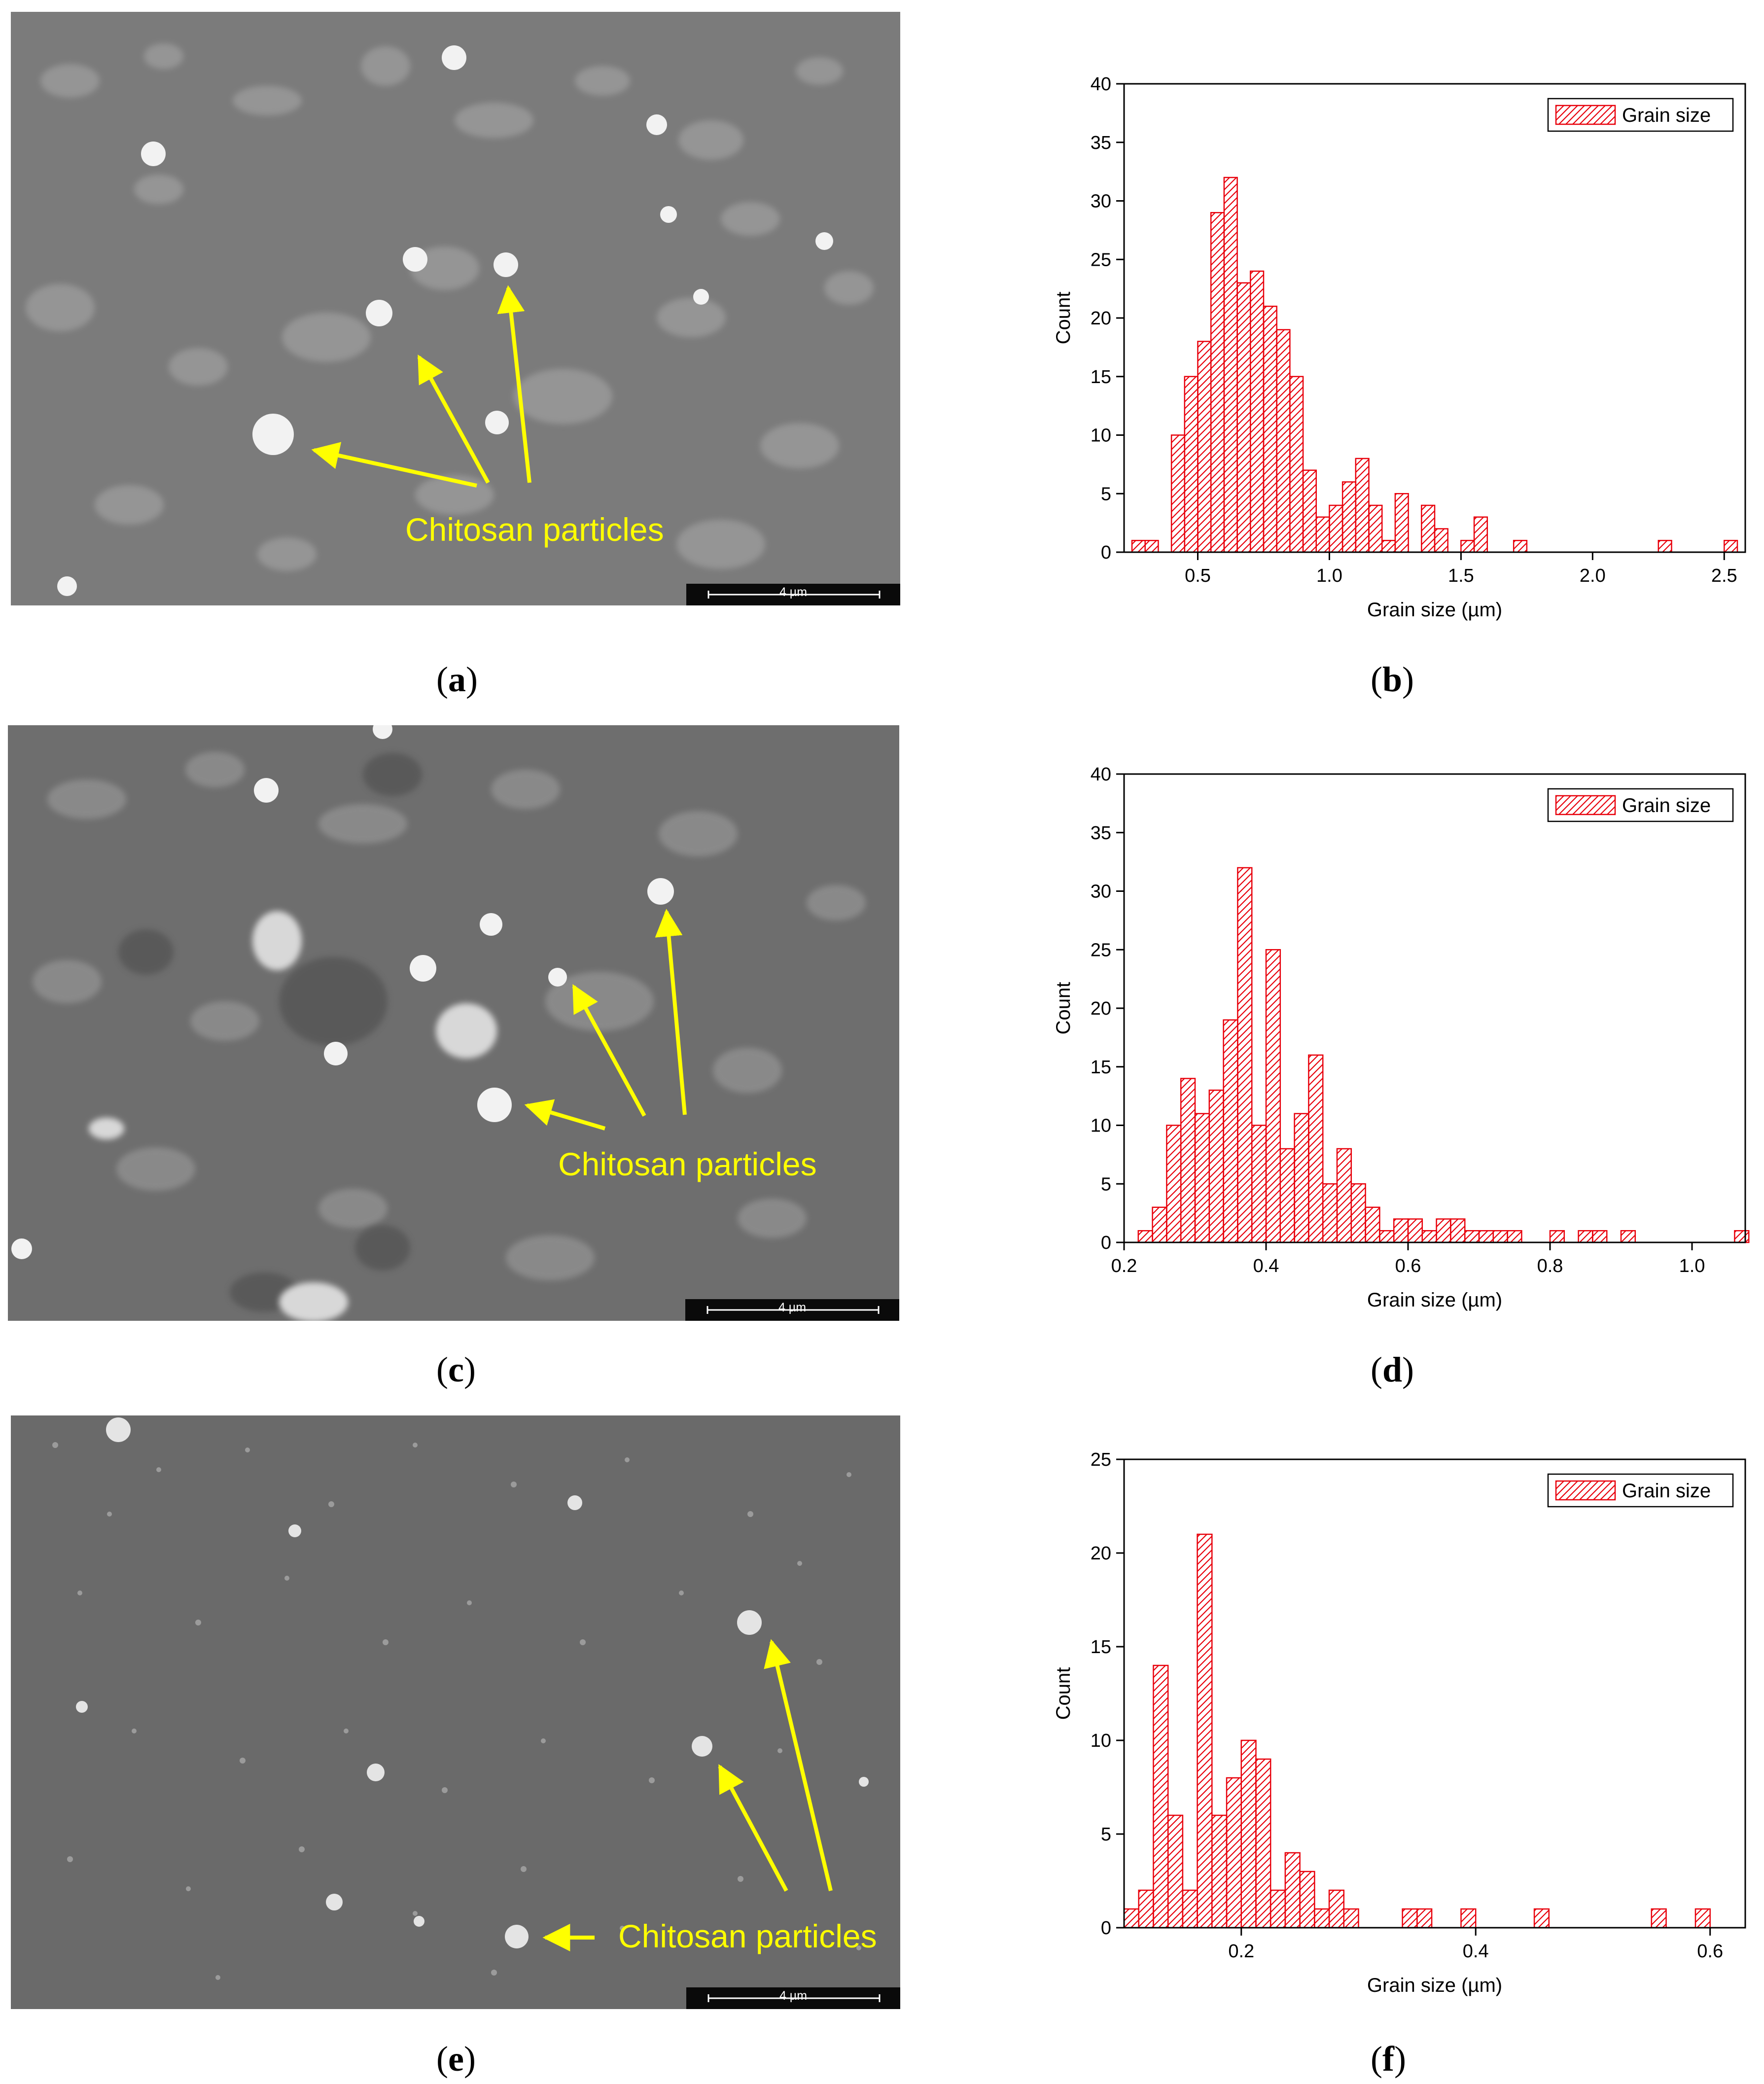  What do you see at coordinates (1434, 610) in the screenshot?
I see `x-axis-label: Grain size (µm)` at bounding box center [1434, 610].